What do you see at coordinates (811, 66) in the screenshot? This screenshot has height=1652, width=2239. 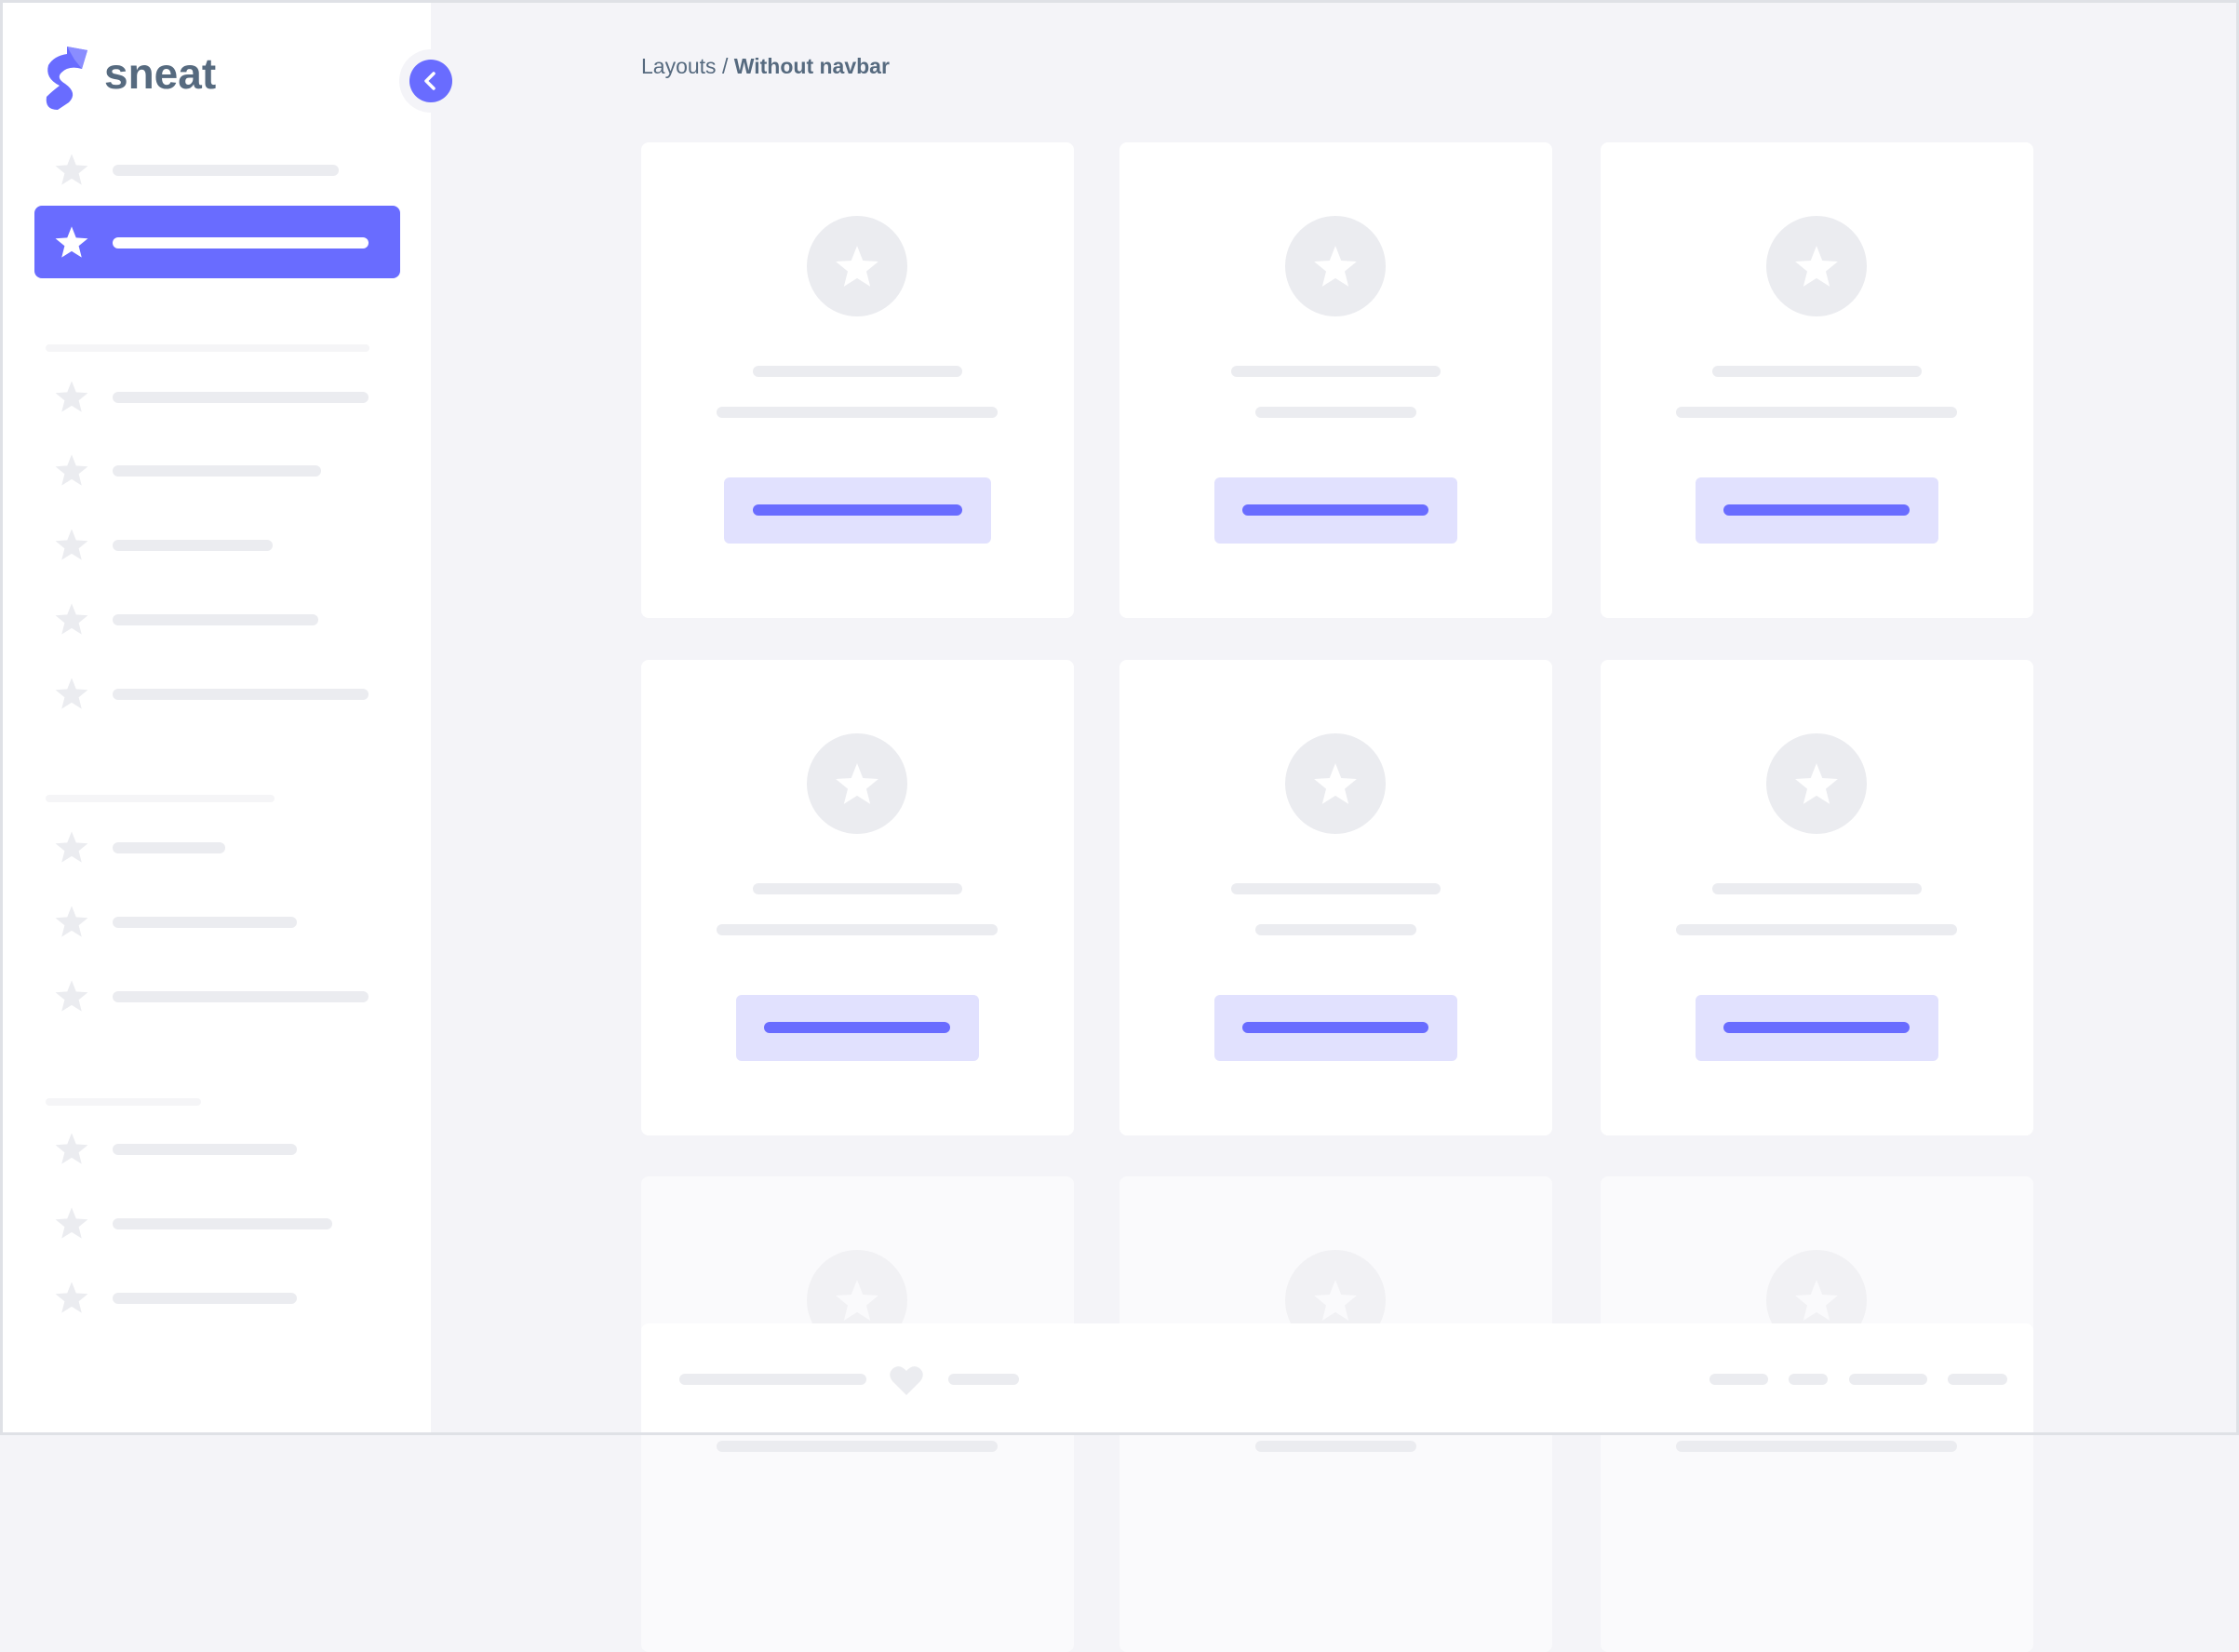 I see `breadcrumb-current: Without navbar` at bounding box center [811, 66].